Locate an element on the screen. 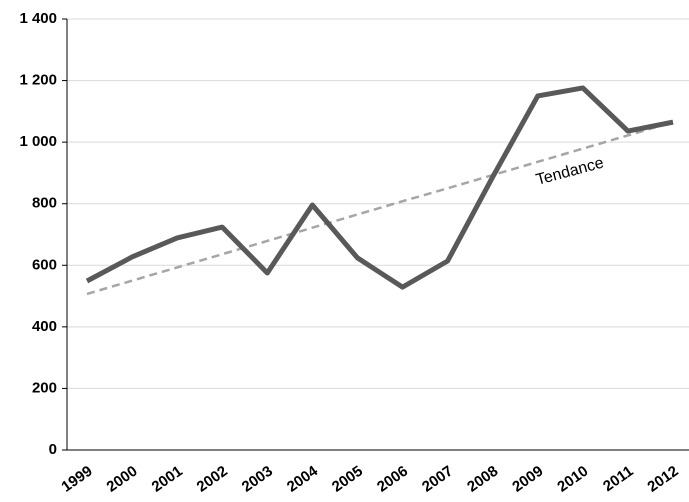  y-tick-label: 1 000 is located at coordinates (38, 141).